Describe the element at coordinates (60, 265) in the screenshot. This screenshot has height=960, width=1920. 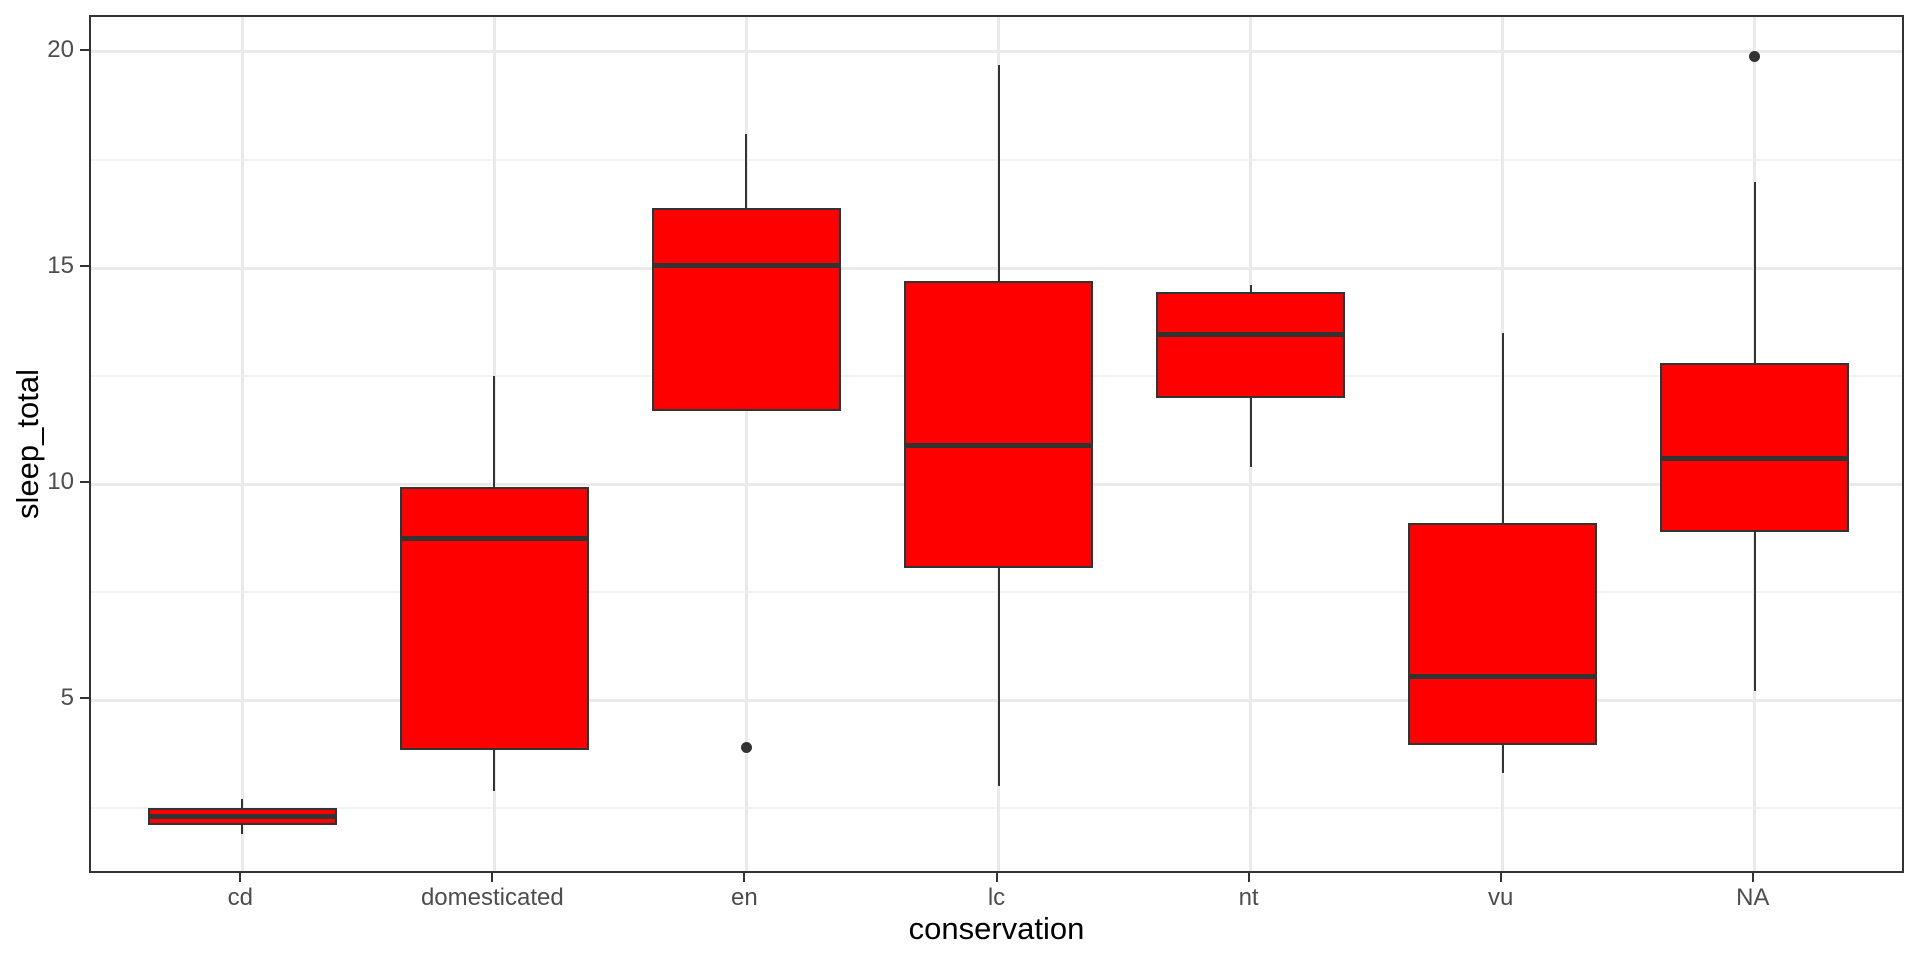
I see `y-axis-tick-label: 15` at that location.